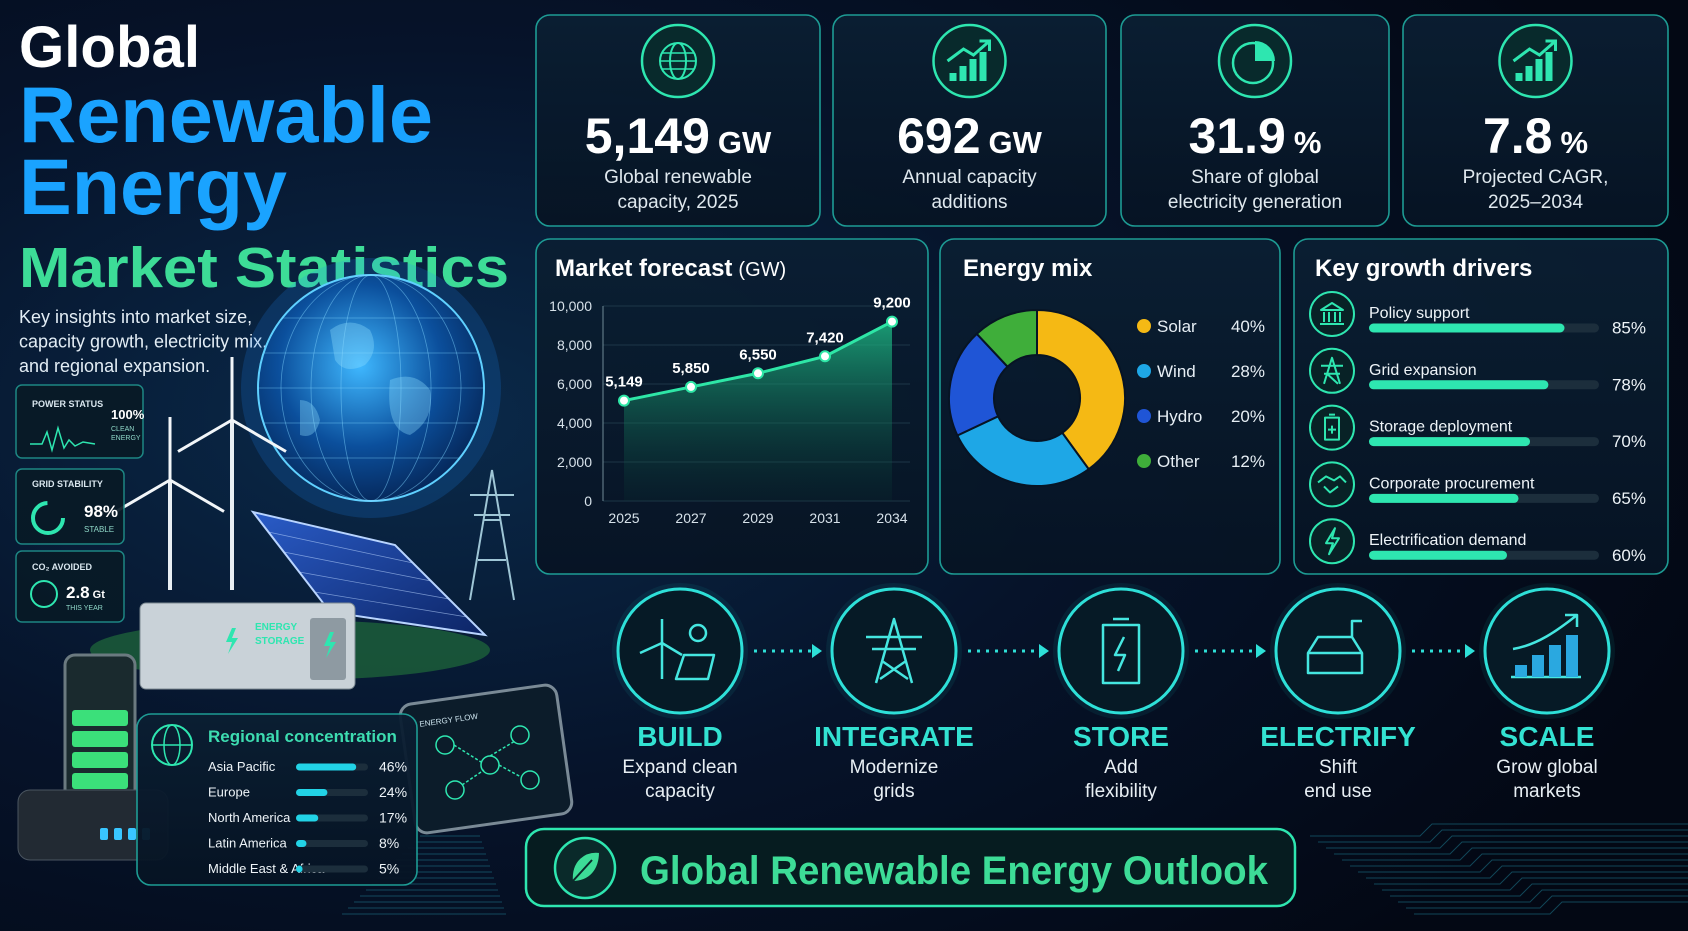  What do you see at coordinates (109, 47) in the screenshot?
I see `title-line: Global` at bounding box center [109, 47].